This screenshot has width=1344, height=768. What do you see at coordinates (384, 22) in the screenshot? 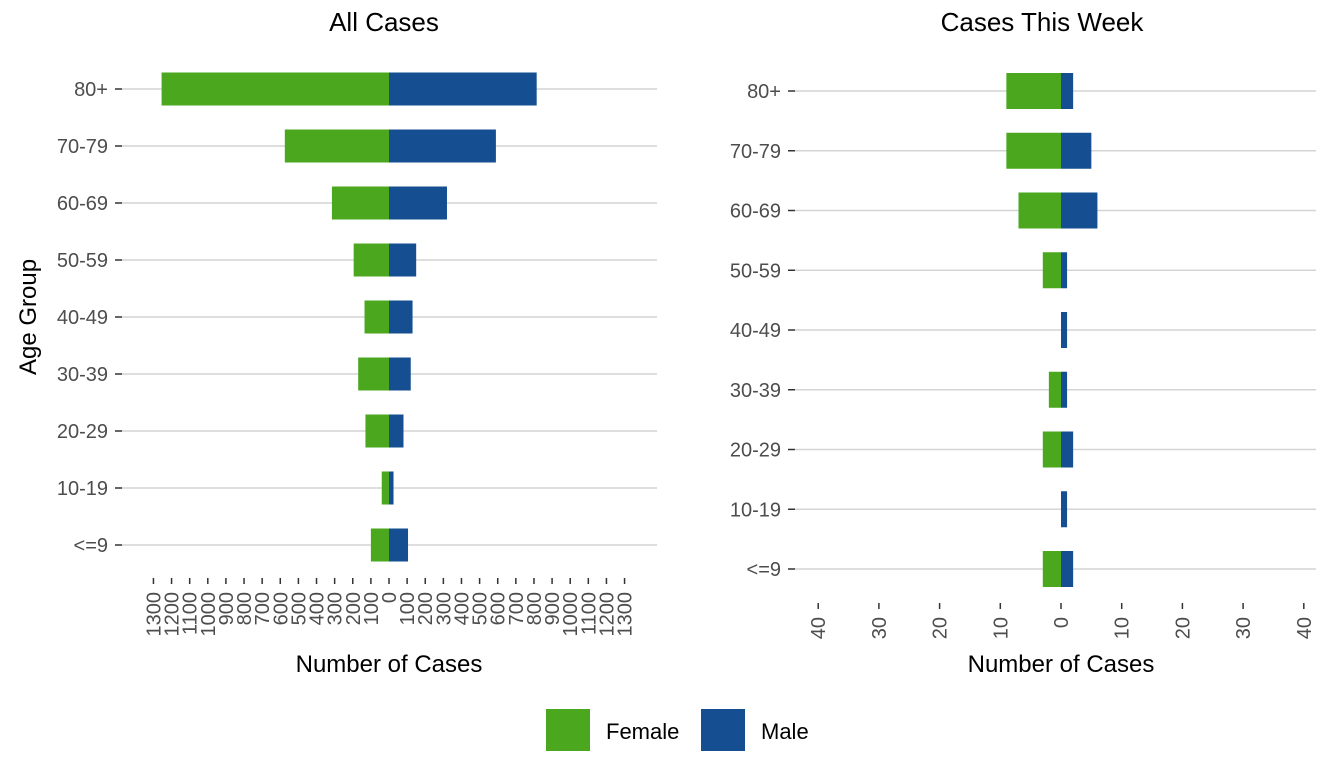
I see `panel-title: All Cases` at bounding box center [384, 22].